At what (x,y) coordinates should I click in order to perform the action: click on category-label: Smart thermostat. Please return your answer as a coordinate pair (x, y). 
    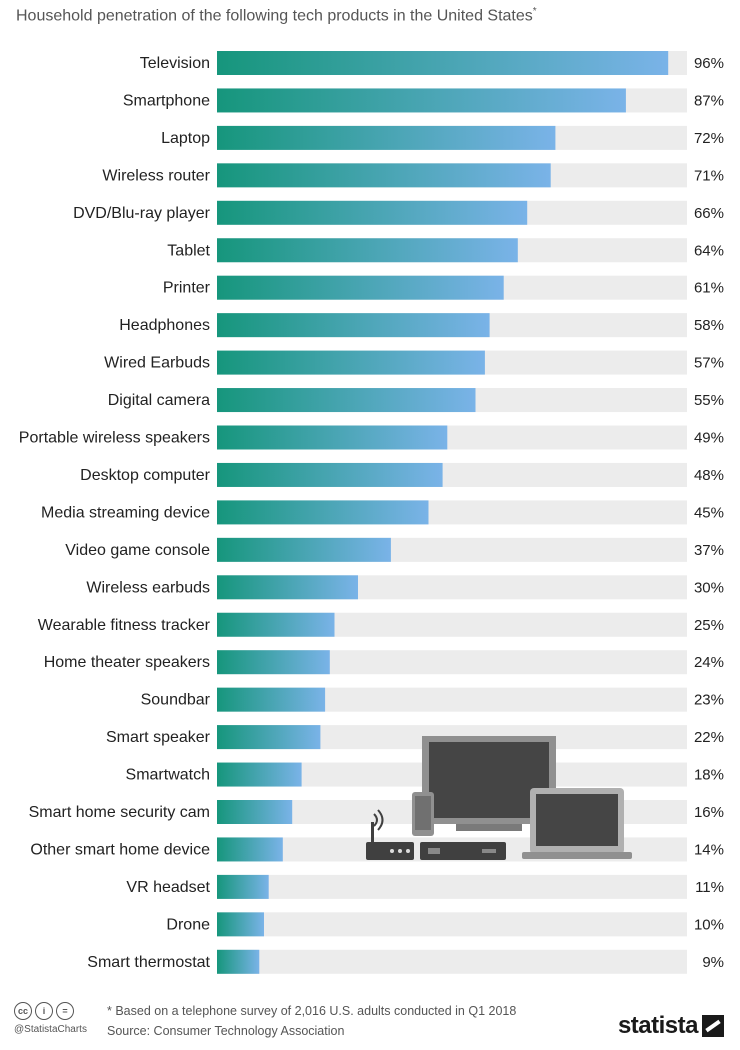
    Looking at the image, I should click on (148, 962).